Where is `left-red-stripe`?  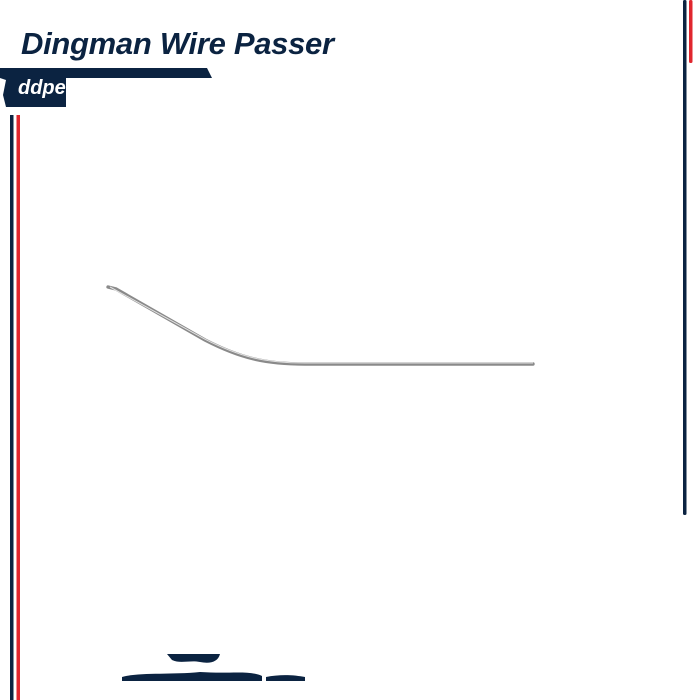
left-red-stripe is located at coordinates (18, 407).